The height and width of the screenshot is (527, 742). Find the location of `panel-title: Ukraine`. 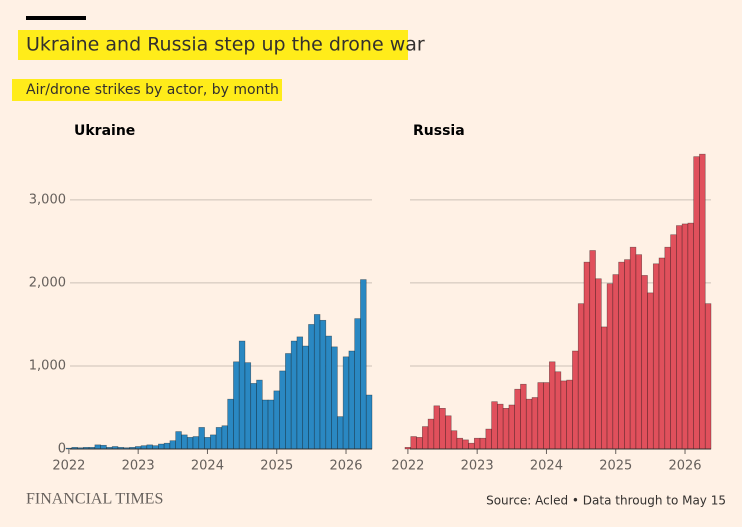

panel-title: Ukraine is located at coordinates (104, 131).